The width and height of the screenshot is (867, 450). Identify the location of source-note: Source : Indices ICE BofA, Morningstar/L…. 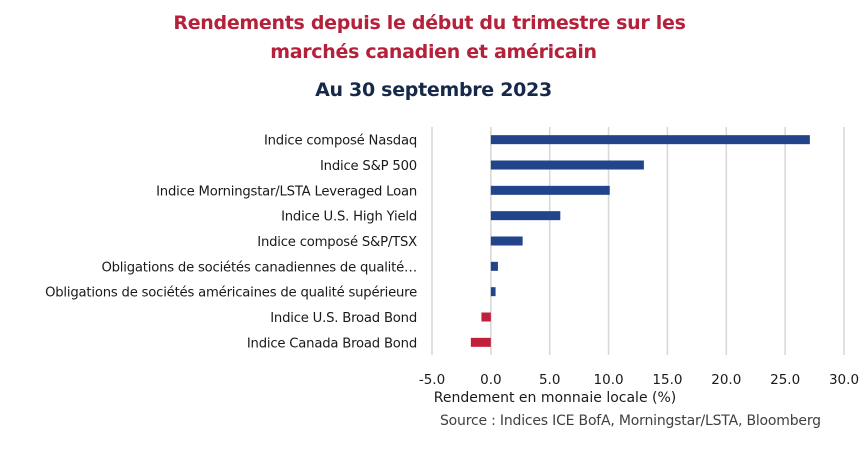
(630, 421).